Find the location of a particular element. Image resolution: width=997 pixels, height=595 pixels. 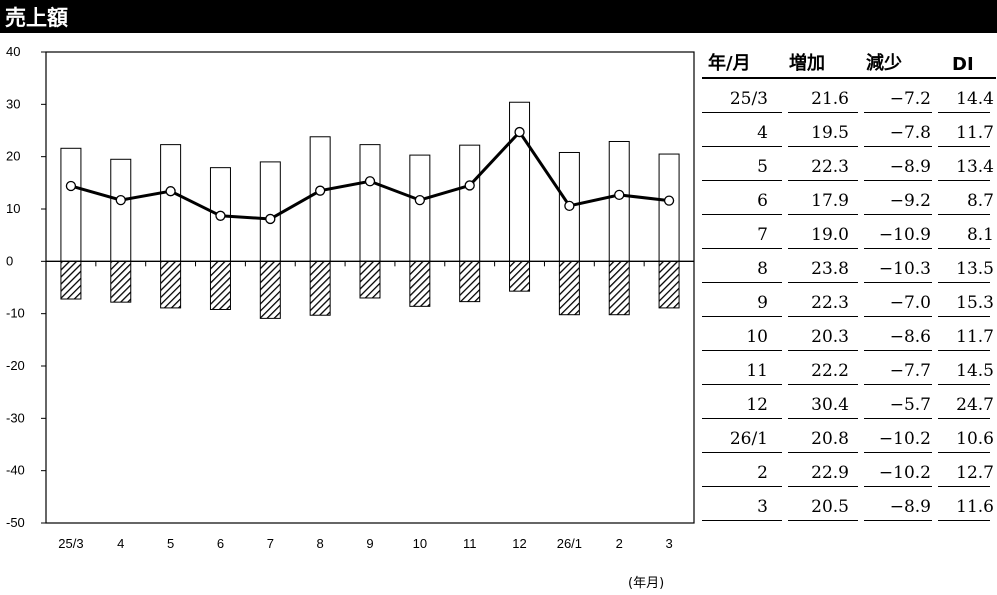

table-cell: 6 is located at coordinates (762, 201).